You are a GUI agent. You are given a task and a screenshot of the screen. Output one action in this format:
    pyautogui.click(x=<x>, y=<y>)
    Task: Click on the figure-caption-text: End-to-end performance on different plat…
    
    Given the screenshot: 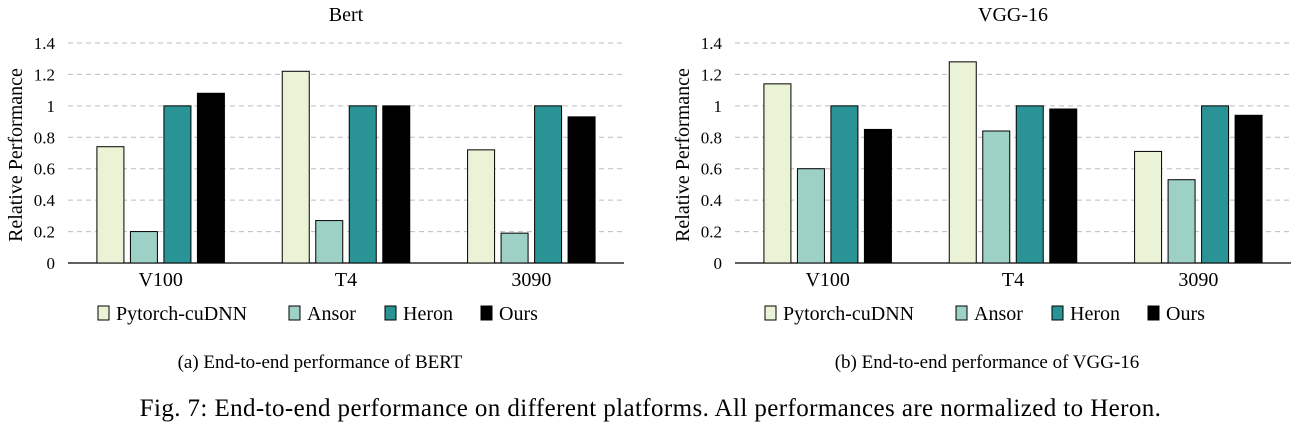 What is the action you would take?
    pyautogui.click(x=688, y=408)
    